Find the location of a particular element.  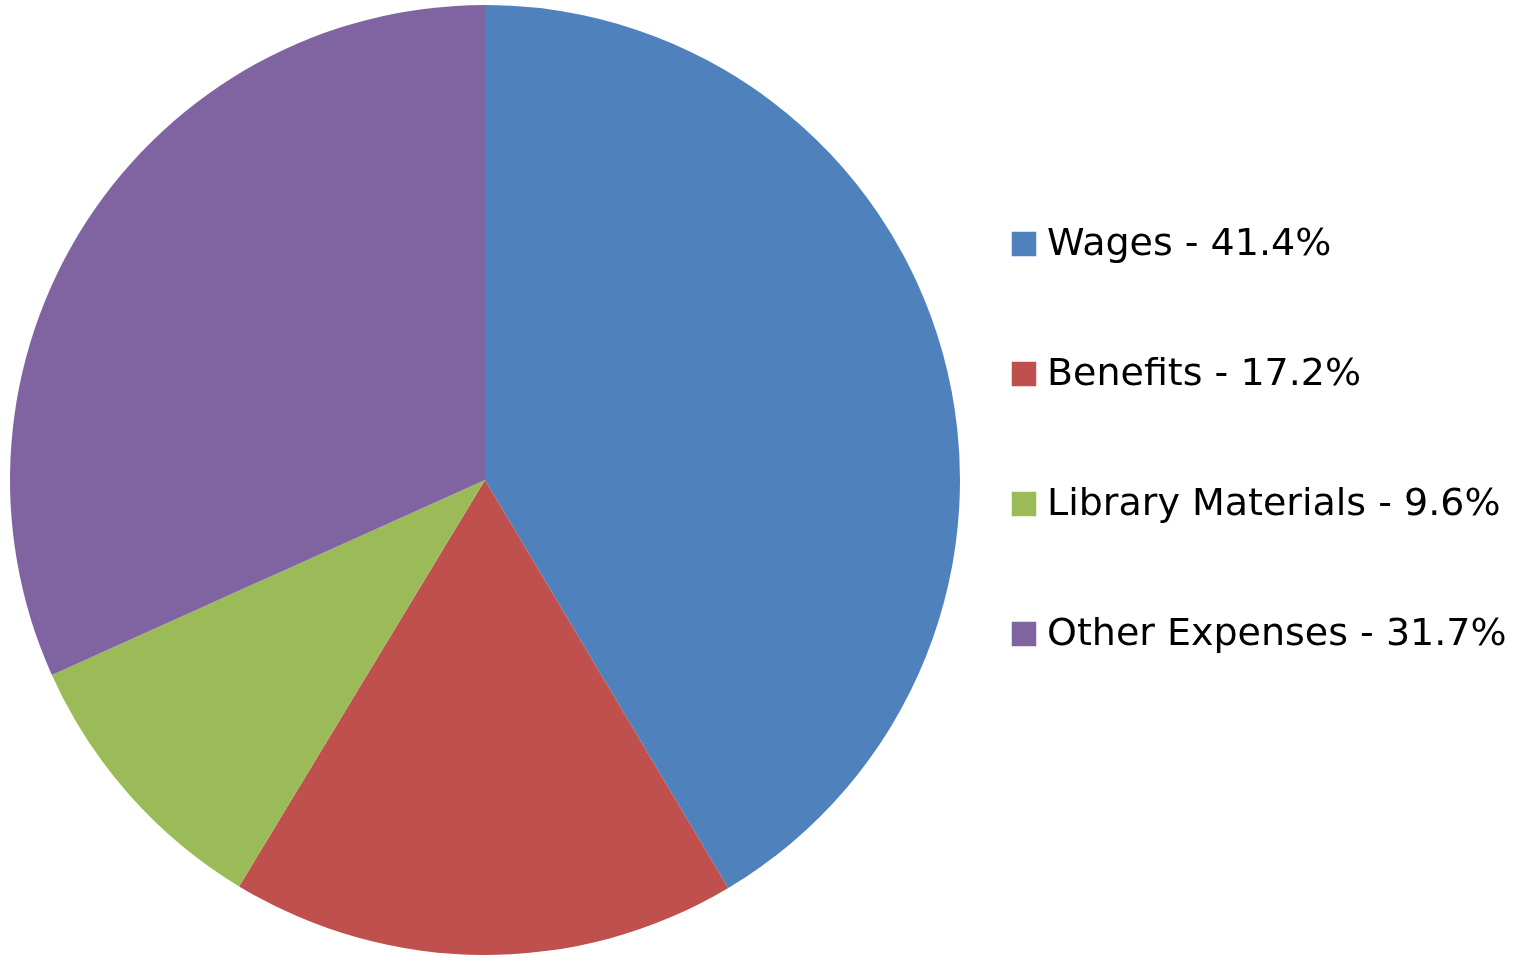

legend-label: Benefits - 17.2% is located at coordinates (1204, 372).